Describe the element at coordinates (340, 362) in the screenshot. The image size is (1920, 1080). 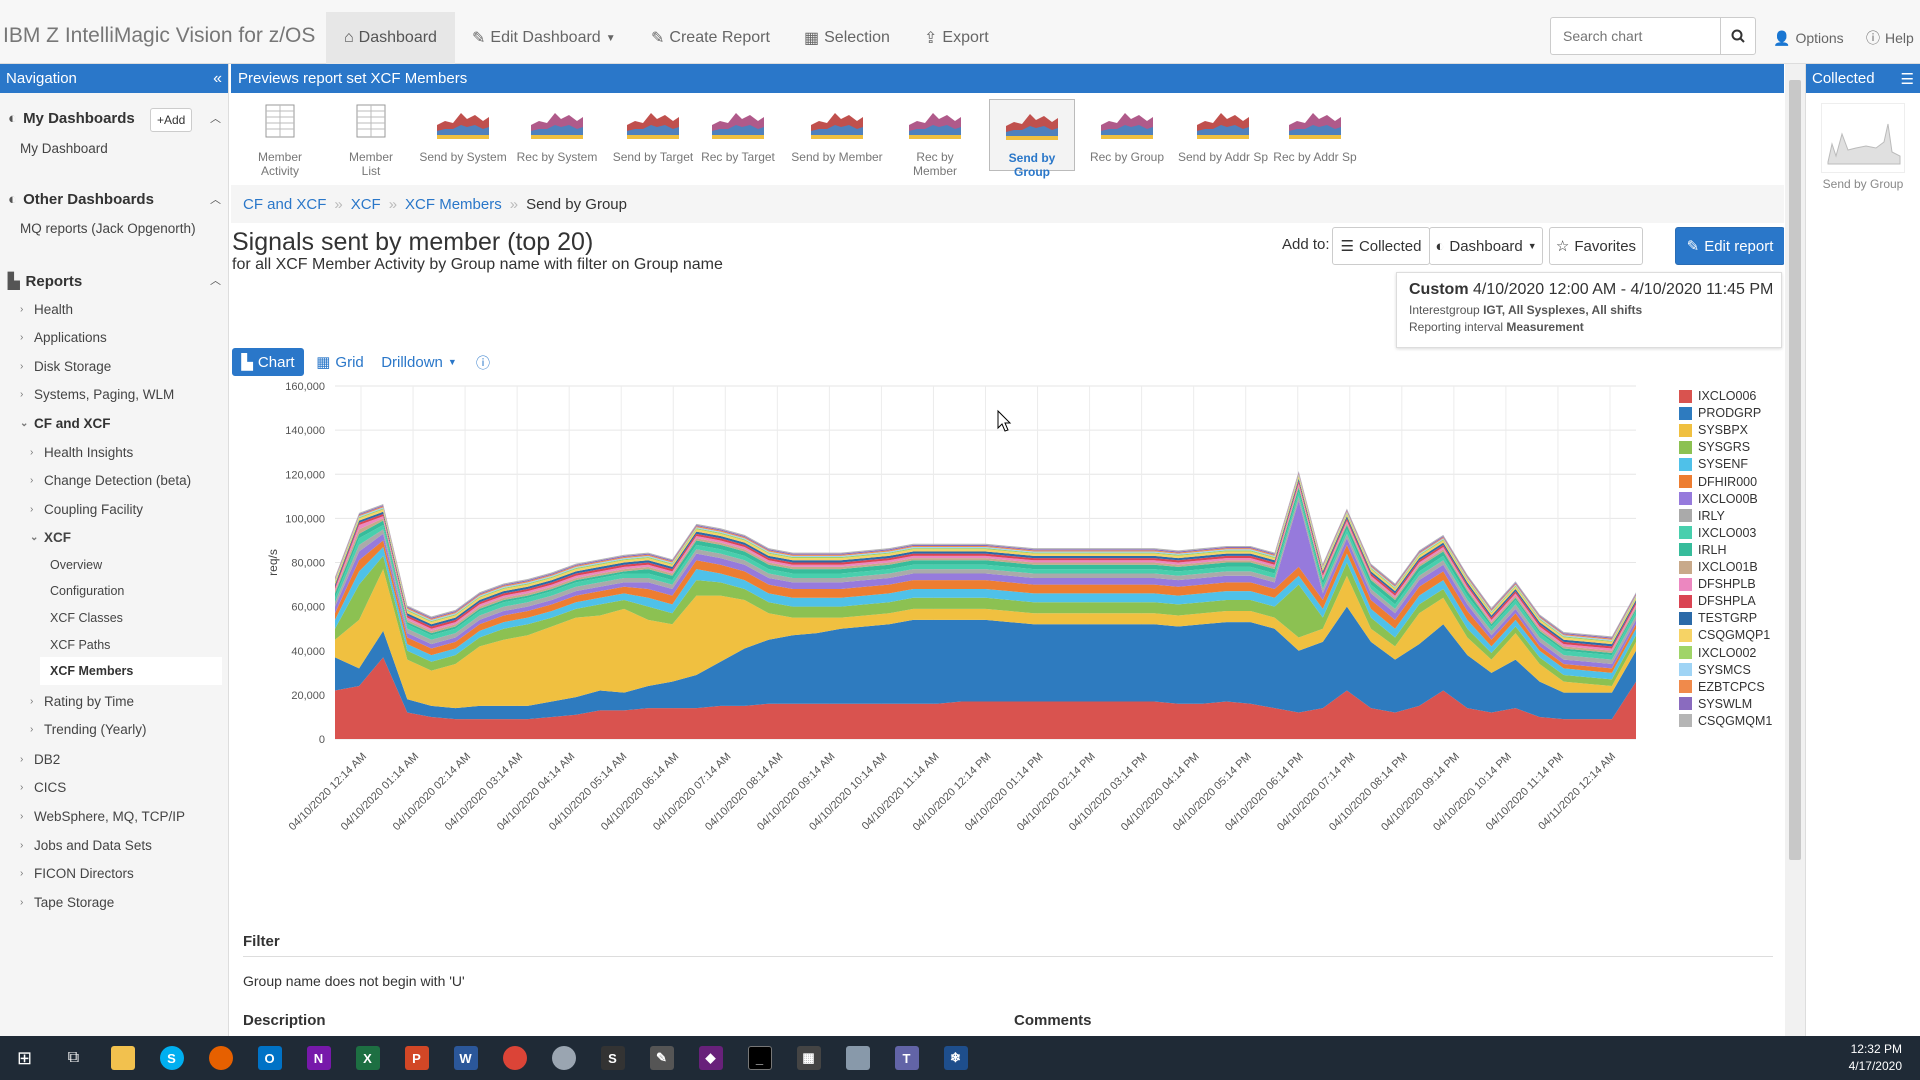
I see `grid-tab: ▦ Grid` at that location.